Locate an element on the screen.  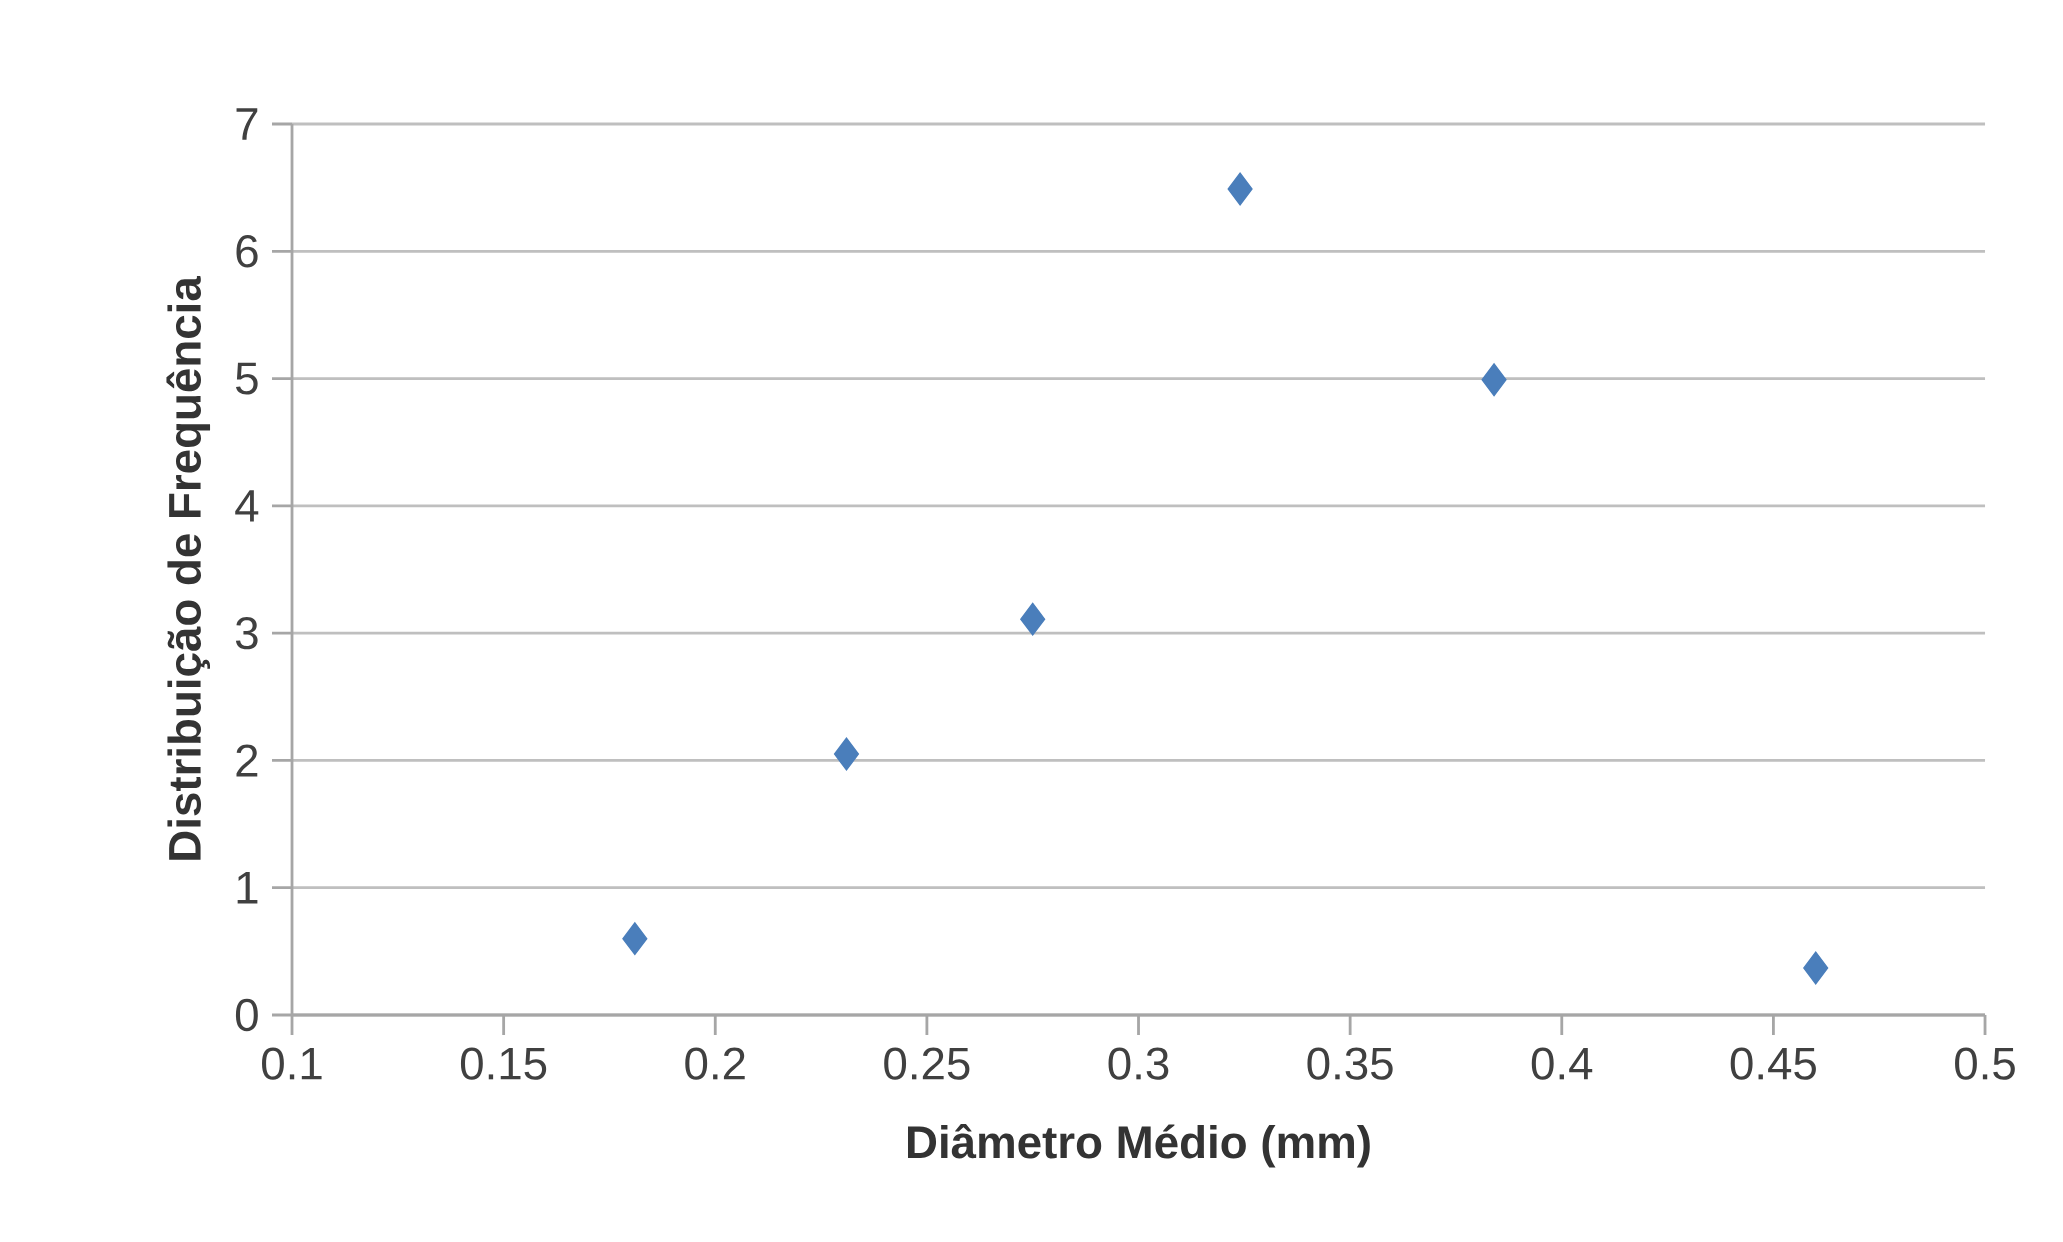
x-tick-label: 0.1 is located at coordinates (292, 1063).